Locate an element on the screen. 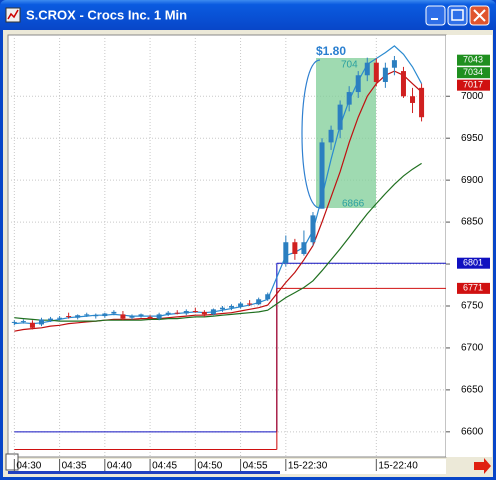 The image size is (496, 485). time-axis is located at coordinates (227, 466).